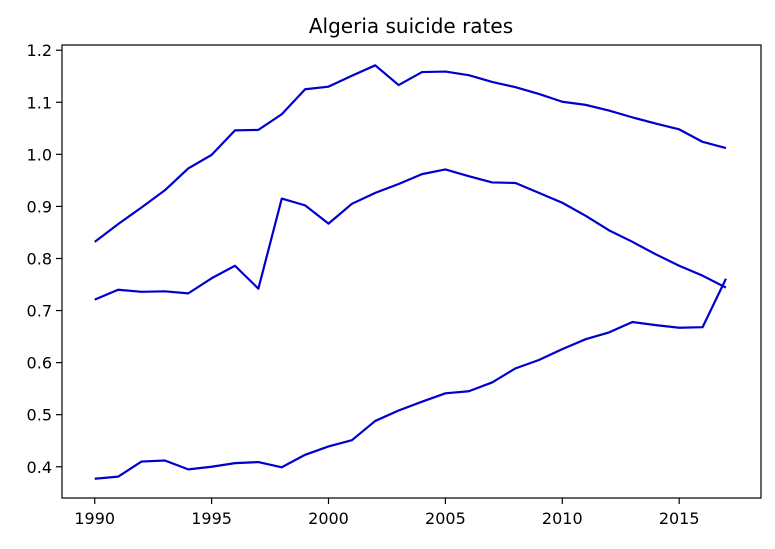  Describe the element at coordinates (39, 154) in the screenshot. I see `y-tick-label: 1.0` at that location.